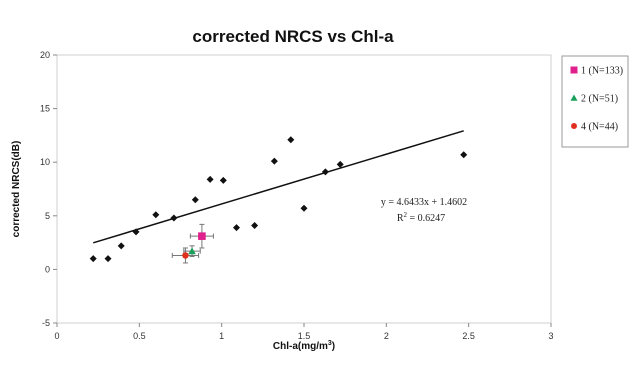 This screenshot has height=366, width=635. I want to click on y-tick-label: 20, so click(45, 55).